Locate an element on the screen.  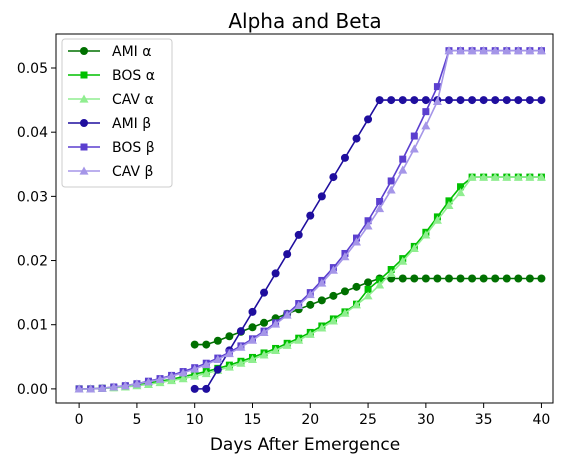
legend-item: BOS β is located at coordinates (111, 148).